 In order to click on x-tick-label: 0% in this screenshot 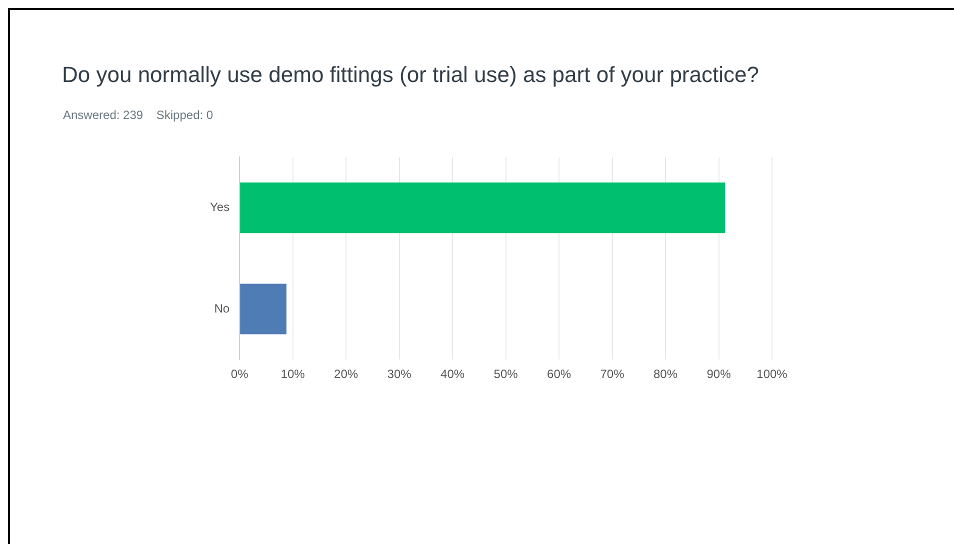, I will do `click(239, 374)`.